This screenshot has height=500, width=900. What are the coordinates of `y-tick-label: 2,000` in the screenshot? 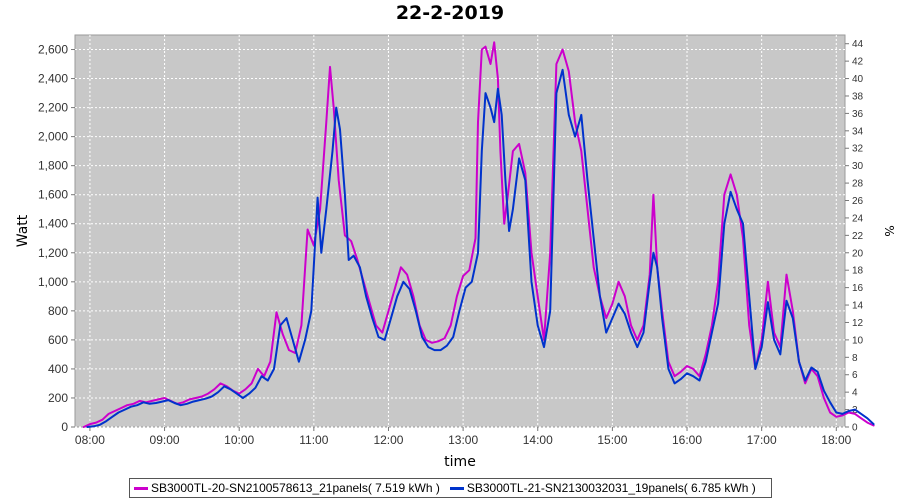 It's located at (53, 137).